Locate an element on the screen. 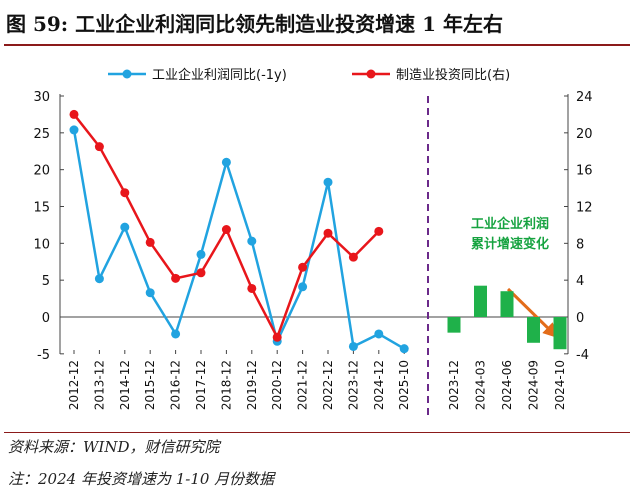 This screenshot has width=634, height=500. right-tick-label: 16 is located at coordinates (584, 171).